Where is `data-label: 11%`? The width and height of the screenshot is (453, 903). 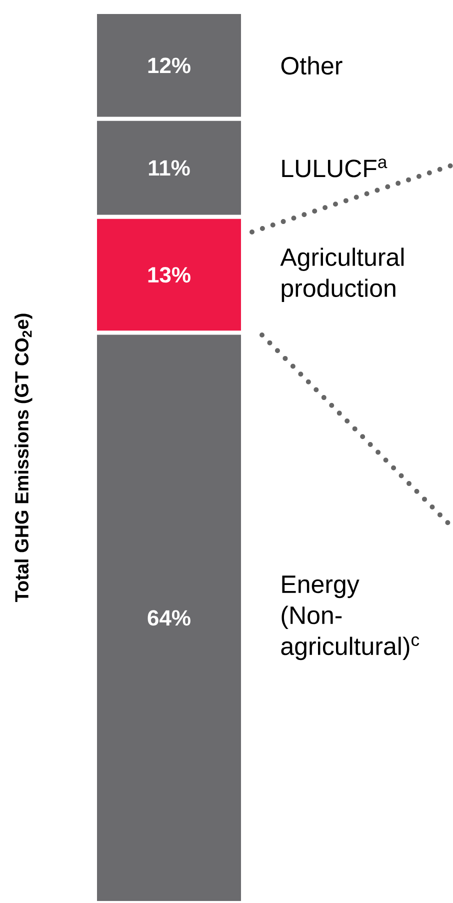 data-label: 11% is located at coordinates (169, 168).